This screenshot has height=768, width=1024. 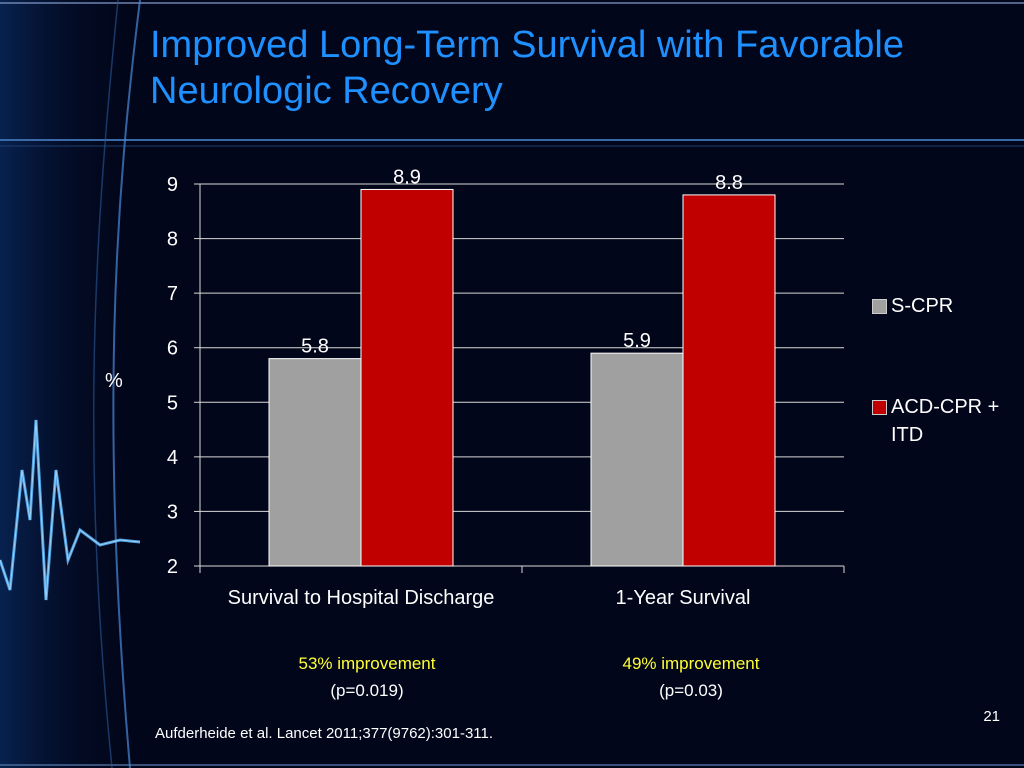 I want to click on category-label: Survival to Hospital Discharge, so click(x=361, y=598).